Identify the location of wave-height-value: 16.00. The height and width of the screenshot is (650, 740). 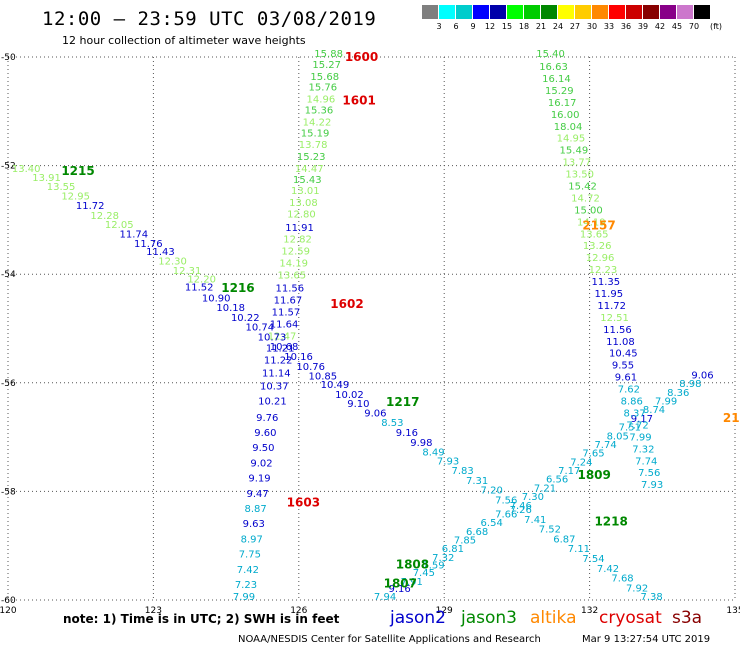
(565, 115).